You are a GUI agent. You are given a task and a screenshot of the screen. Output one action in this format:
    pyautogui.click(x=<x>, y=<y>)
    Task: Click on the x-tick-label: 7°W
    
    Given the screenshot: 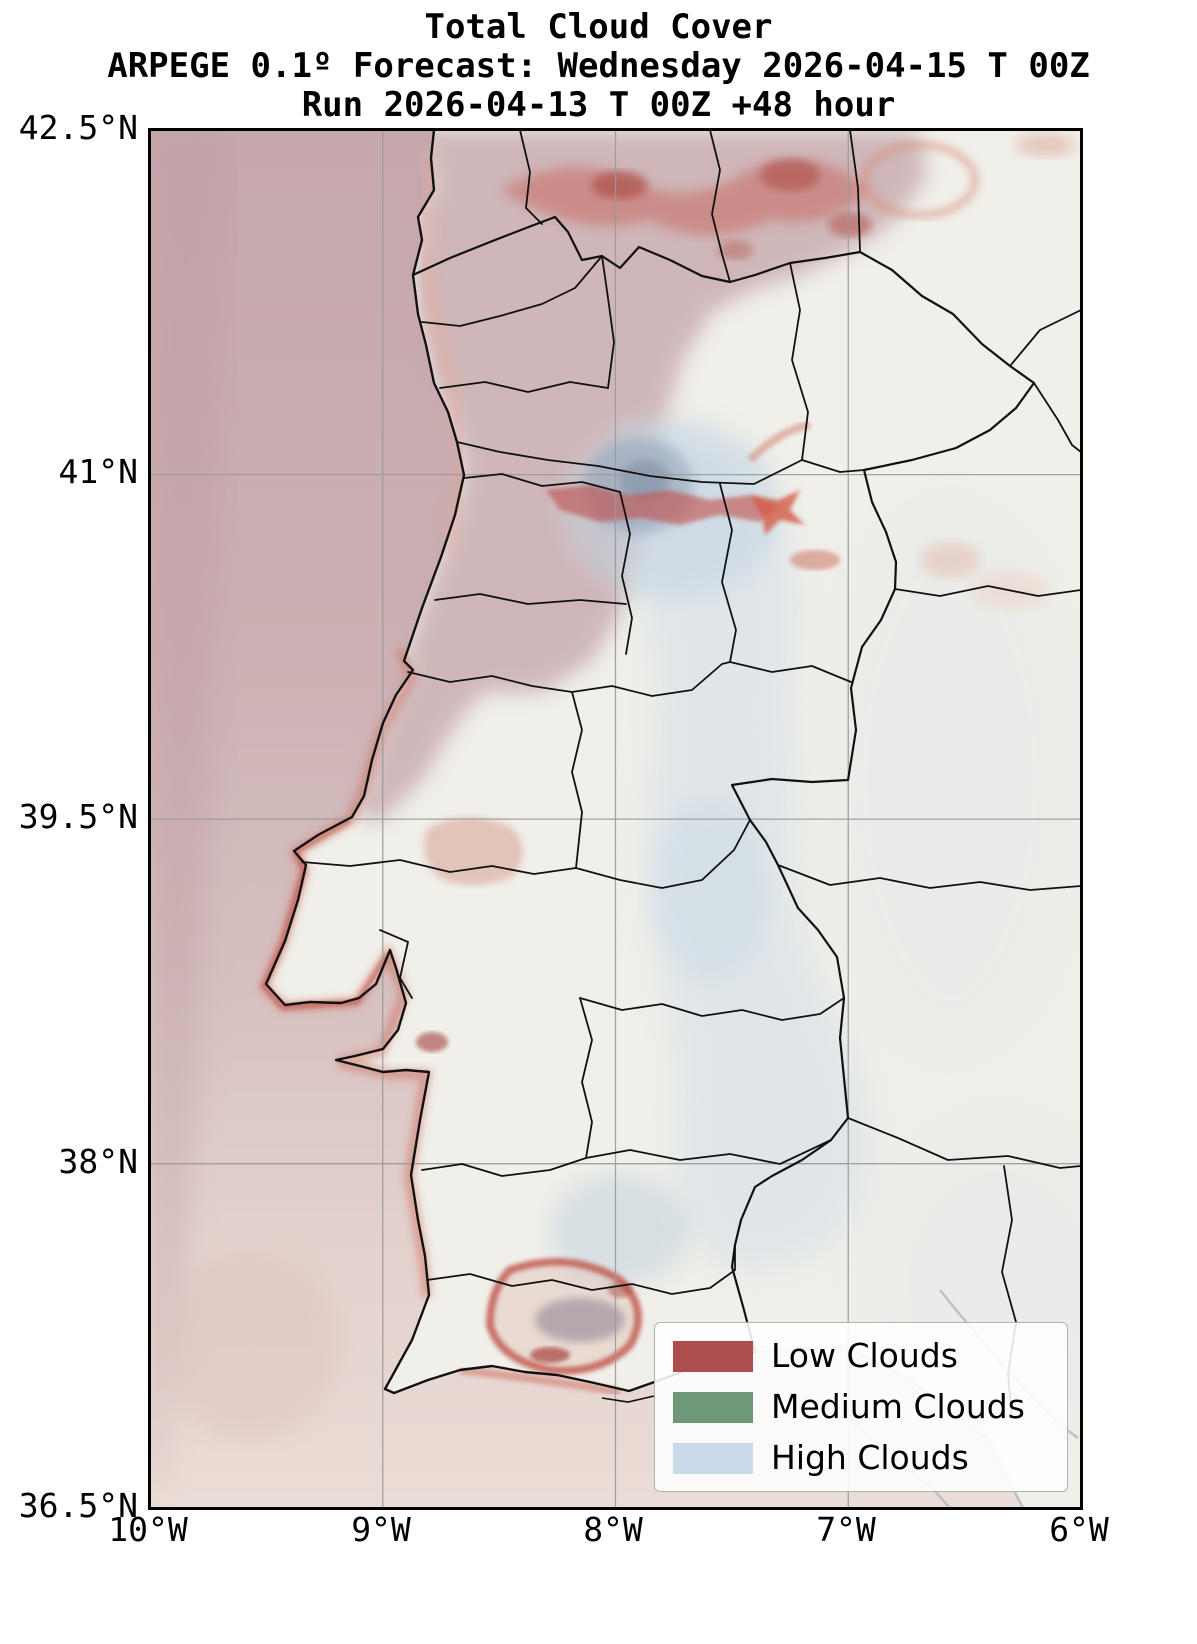 What is the action you would take?
    pyautogui.click(x=846, y=1529)
    